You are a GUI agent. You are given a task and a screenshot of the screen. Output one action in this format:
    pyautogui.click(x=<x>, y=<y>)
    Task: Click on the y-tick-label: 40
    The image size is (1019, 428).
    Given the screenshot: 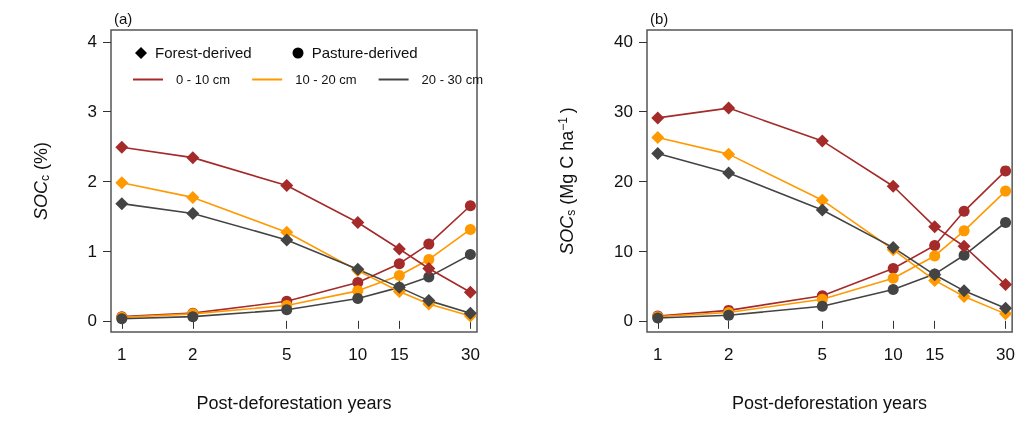 What is the action you would take?
    pyautogui.click(x=623, y=42)
    